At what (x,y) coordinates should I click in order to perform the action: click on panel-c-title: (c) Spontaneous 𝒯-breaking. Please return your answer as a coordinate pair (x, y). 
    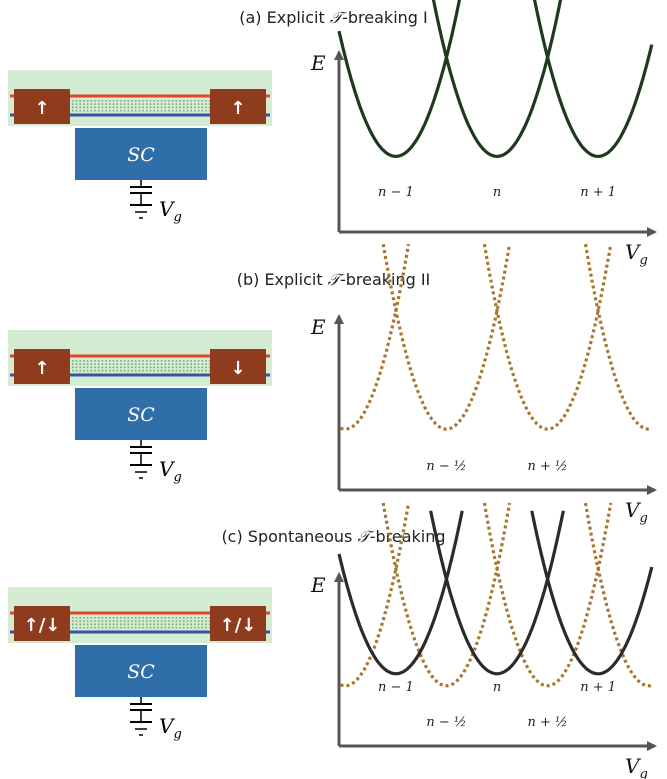
    Looking at the image, I should click on (333, 536).